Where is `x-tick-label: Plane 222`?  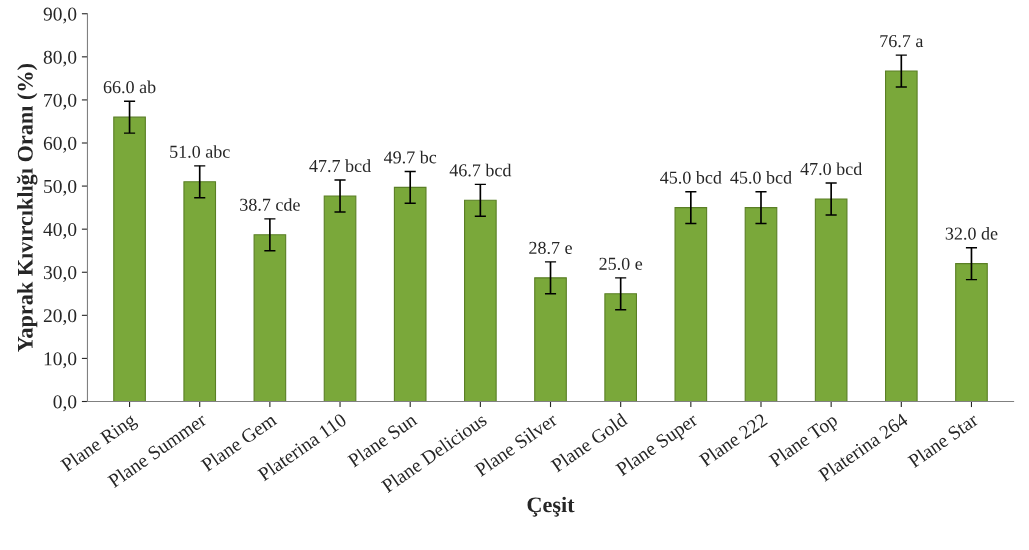 x-tick-label: Plane 222 is located at coordinates (733, 440).